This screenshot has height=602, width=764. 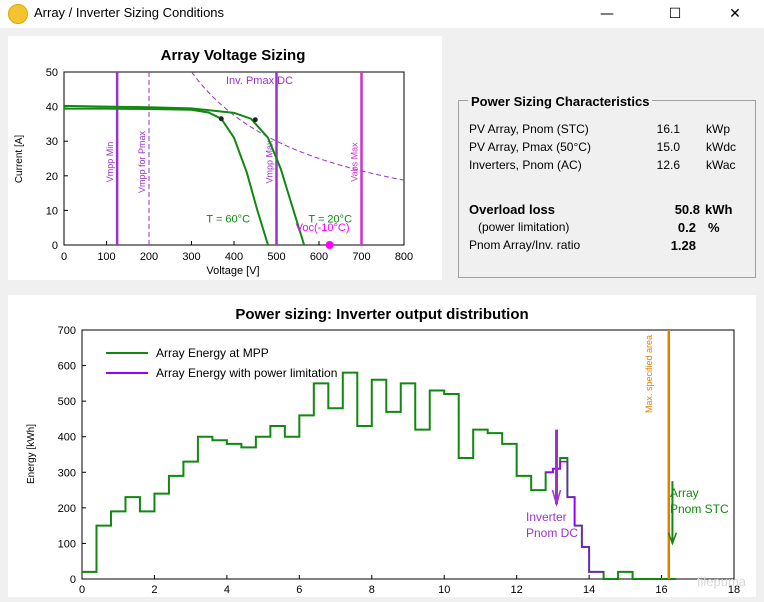 What do you see at coordinates (372, 590) in the screenshot?
I see `output-x-tick-label: 8` at bounding box center [372, 590].